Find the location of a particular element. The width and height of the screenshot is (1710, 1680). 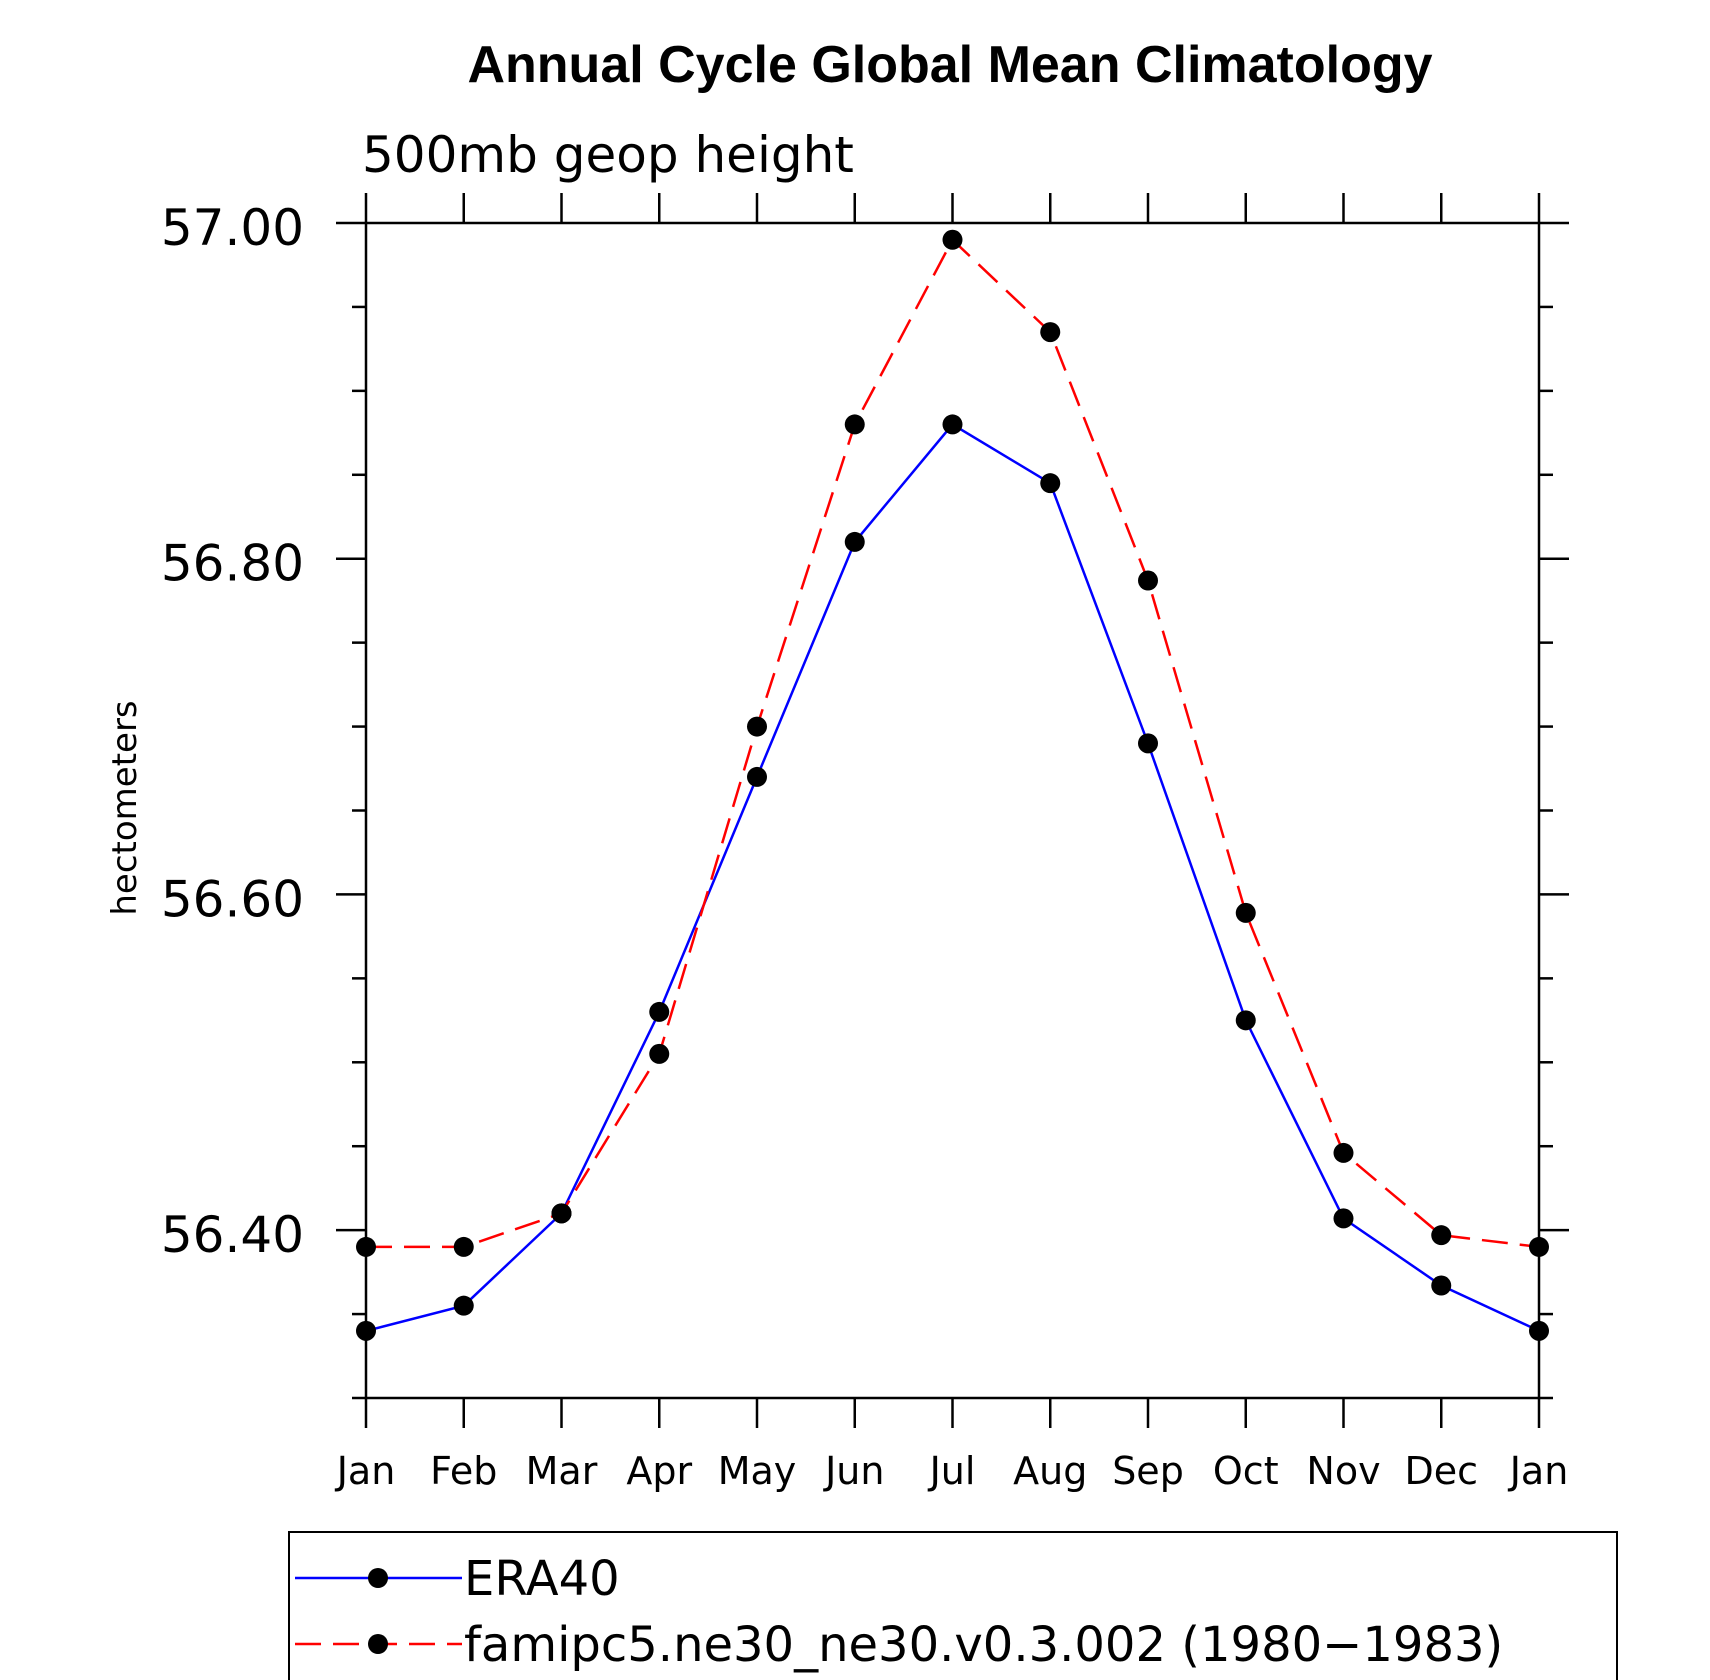

x-tick-label: Feb is located at coordinates (463, 1471).